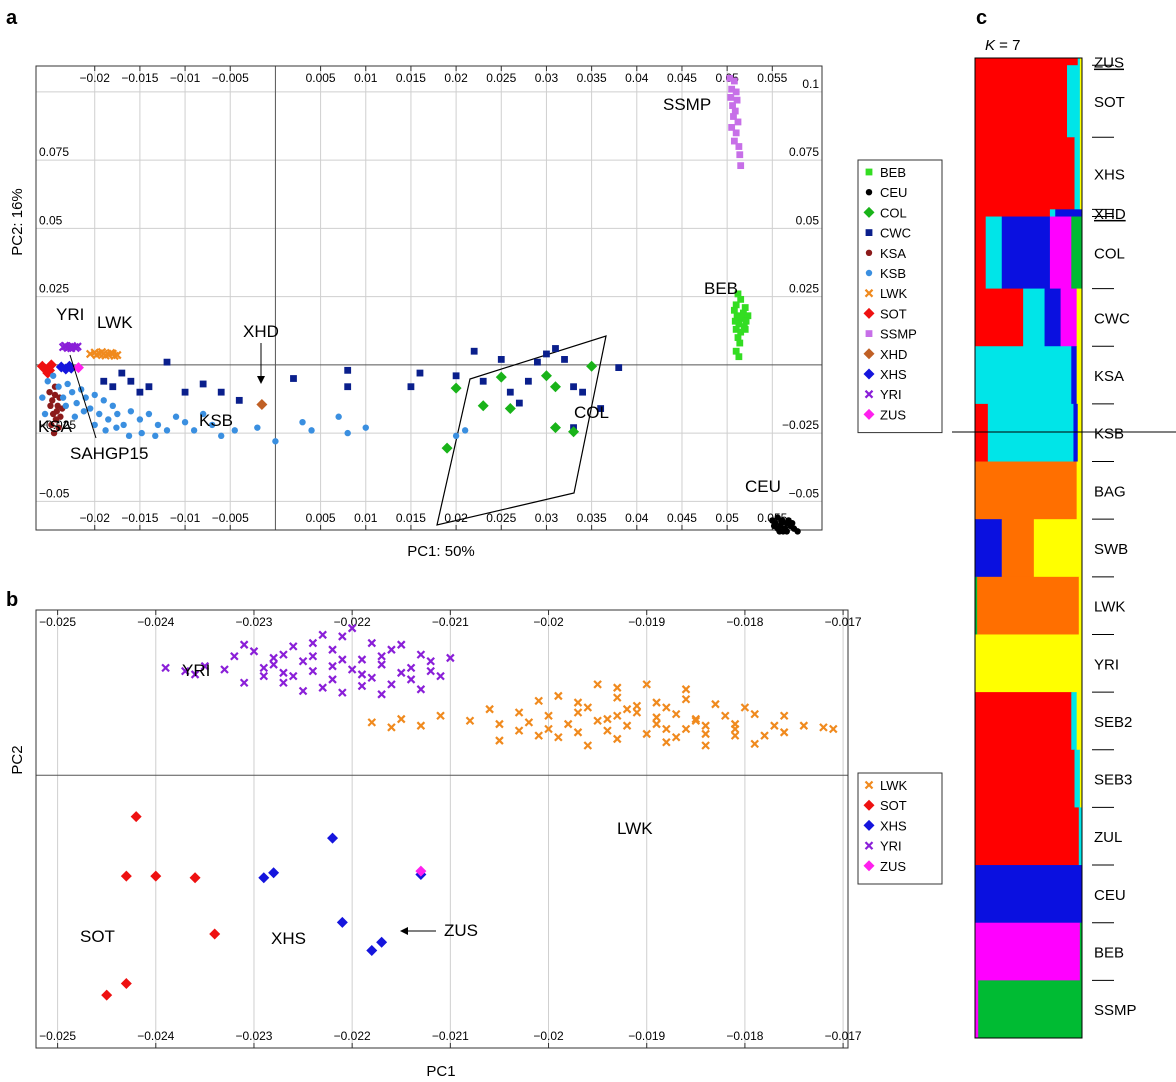 This screenshot has width=1176, height=1082. I want to click on x-tick-label-bottom: 0.03, so click(547, 518).